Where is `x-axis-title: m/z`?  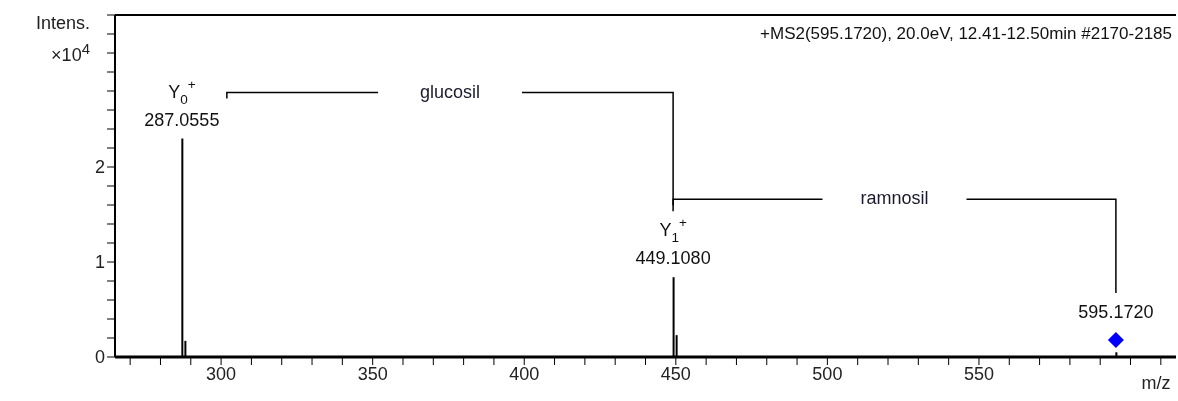
x-axis-title: m/z is located at coordinates (1156, 382).